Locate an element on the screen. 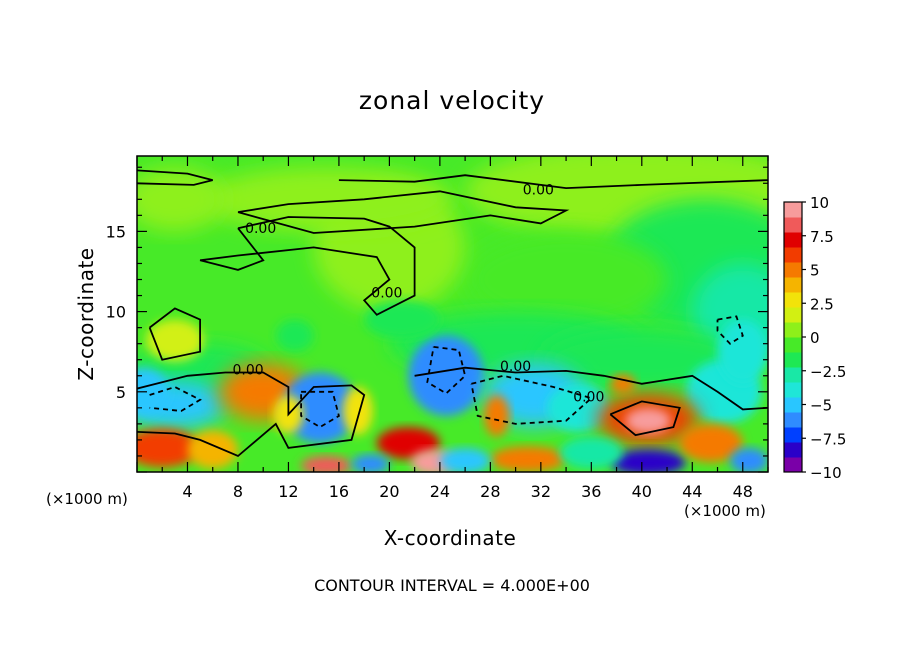 This screenshot has width=904, height=654. chart-title: zonal velocity is located at coordinates (452, 100).